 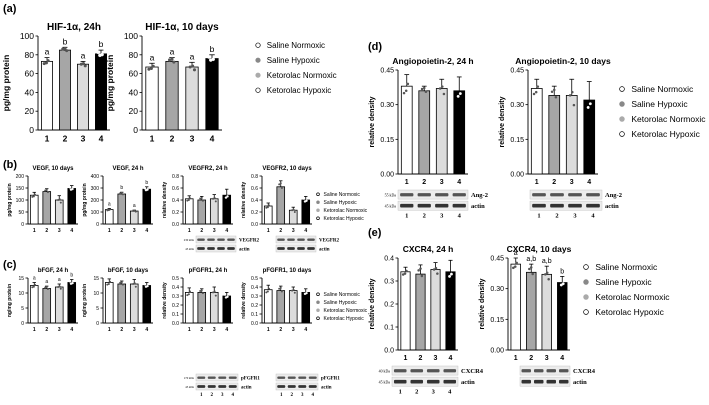 I want to click on legend-label: Saline Hypoxic, so click(x=341, y=303).